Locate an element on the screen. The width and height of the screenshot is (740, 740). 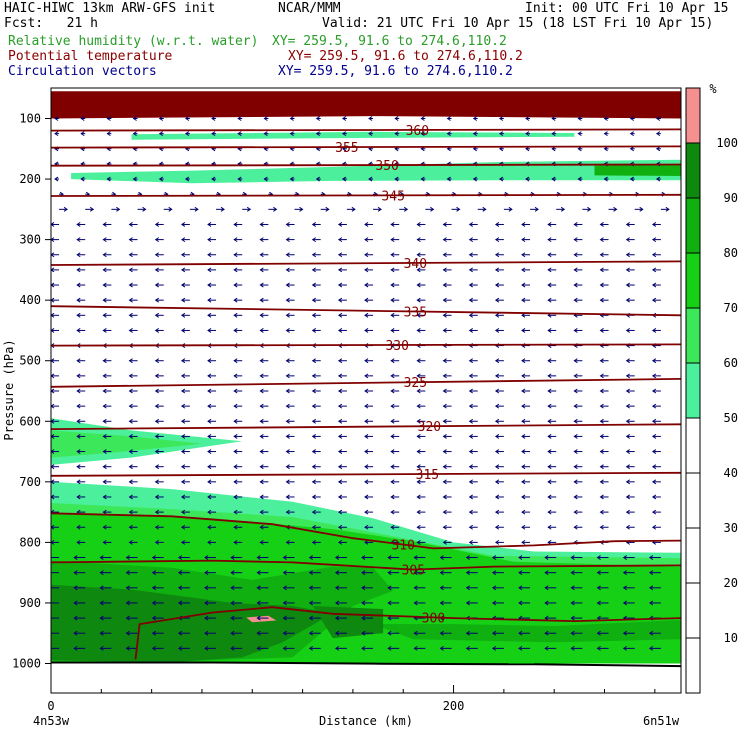
colorbar-tick-label: 50 is located at coordinates (731, 418).